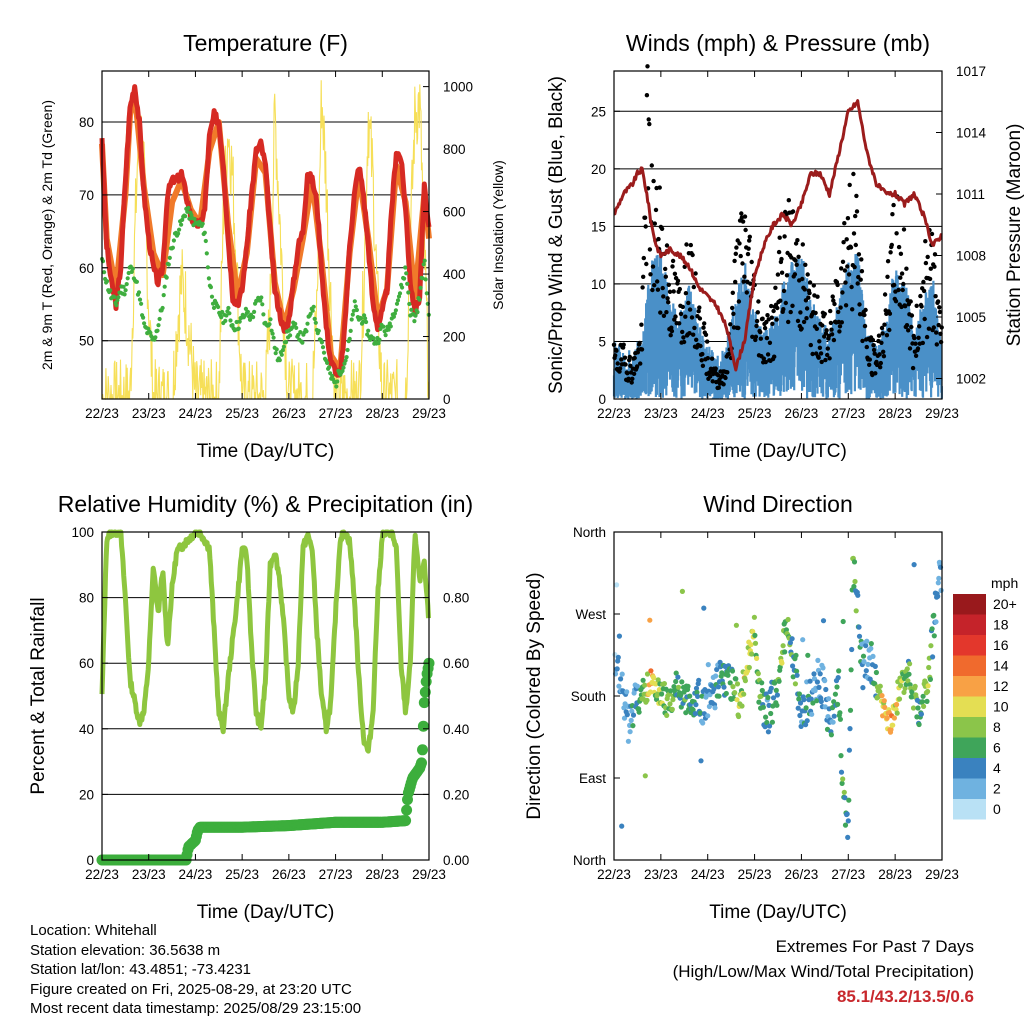 The image size is (1024, 1024). What do you see at coordinates (1004, 583) in the screenshot?
I see `legend-title: mph` at bounding box center [1004, 583].